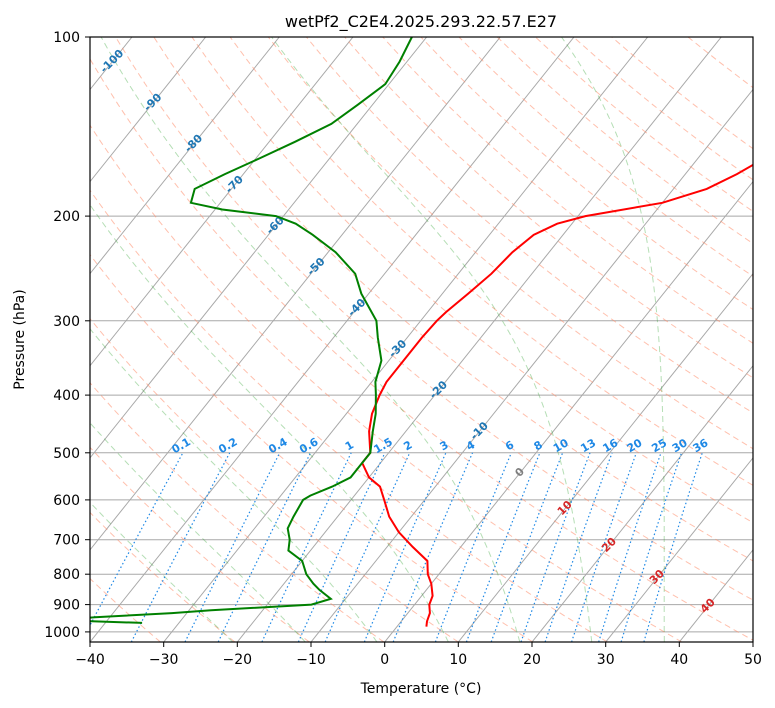 Image resolution: width=775 pixels, height=708 pixels. I want to click on x-tick-label: −10, so click(311, 660).